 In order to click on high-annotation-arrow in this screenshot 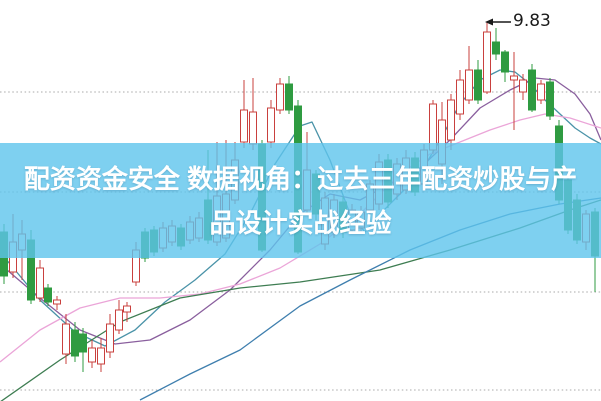, I will do `click(498, 22)`.